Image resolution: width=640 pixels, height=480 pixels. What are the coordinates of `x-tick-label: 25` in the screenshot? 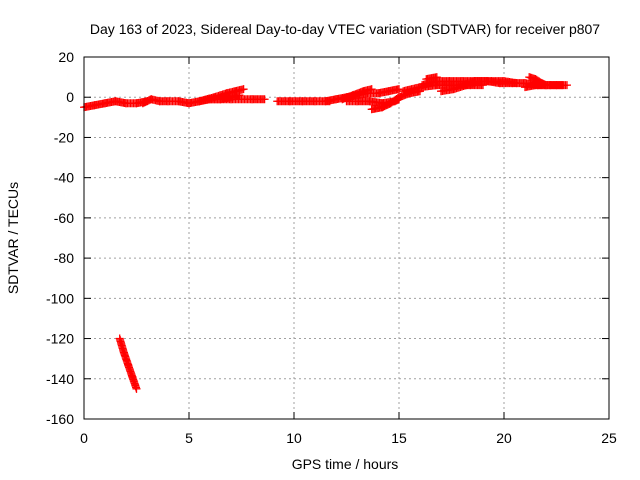 It's located at (609, 438).